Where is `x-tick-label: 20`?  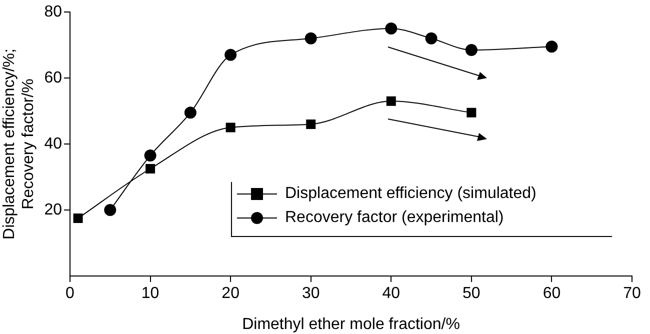 x-tick-label: 20 is located at coordinates (231, 293).